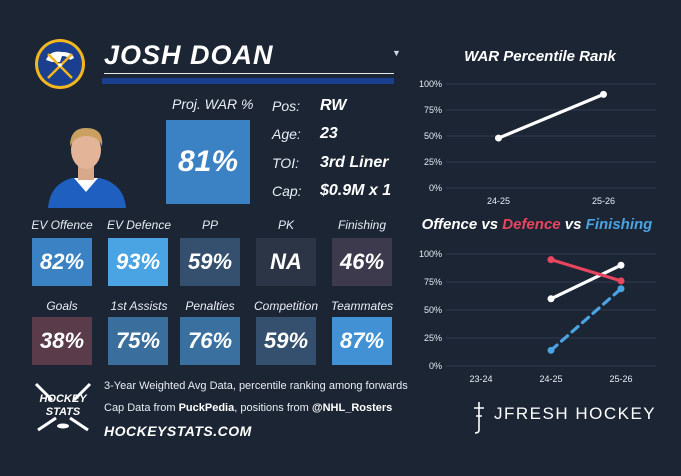  What do you see at coordinates (62, 306) in the screenshot?
I see `tile-label-goals: Goals` at bounding box center [62, 306].